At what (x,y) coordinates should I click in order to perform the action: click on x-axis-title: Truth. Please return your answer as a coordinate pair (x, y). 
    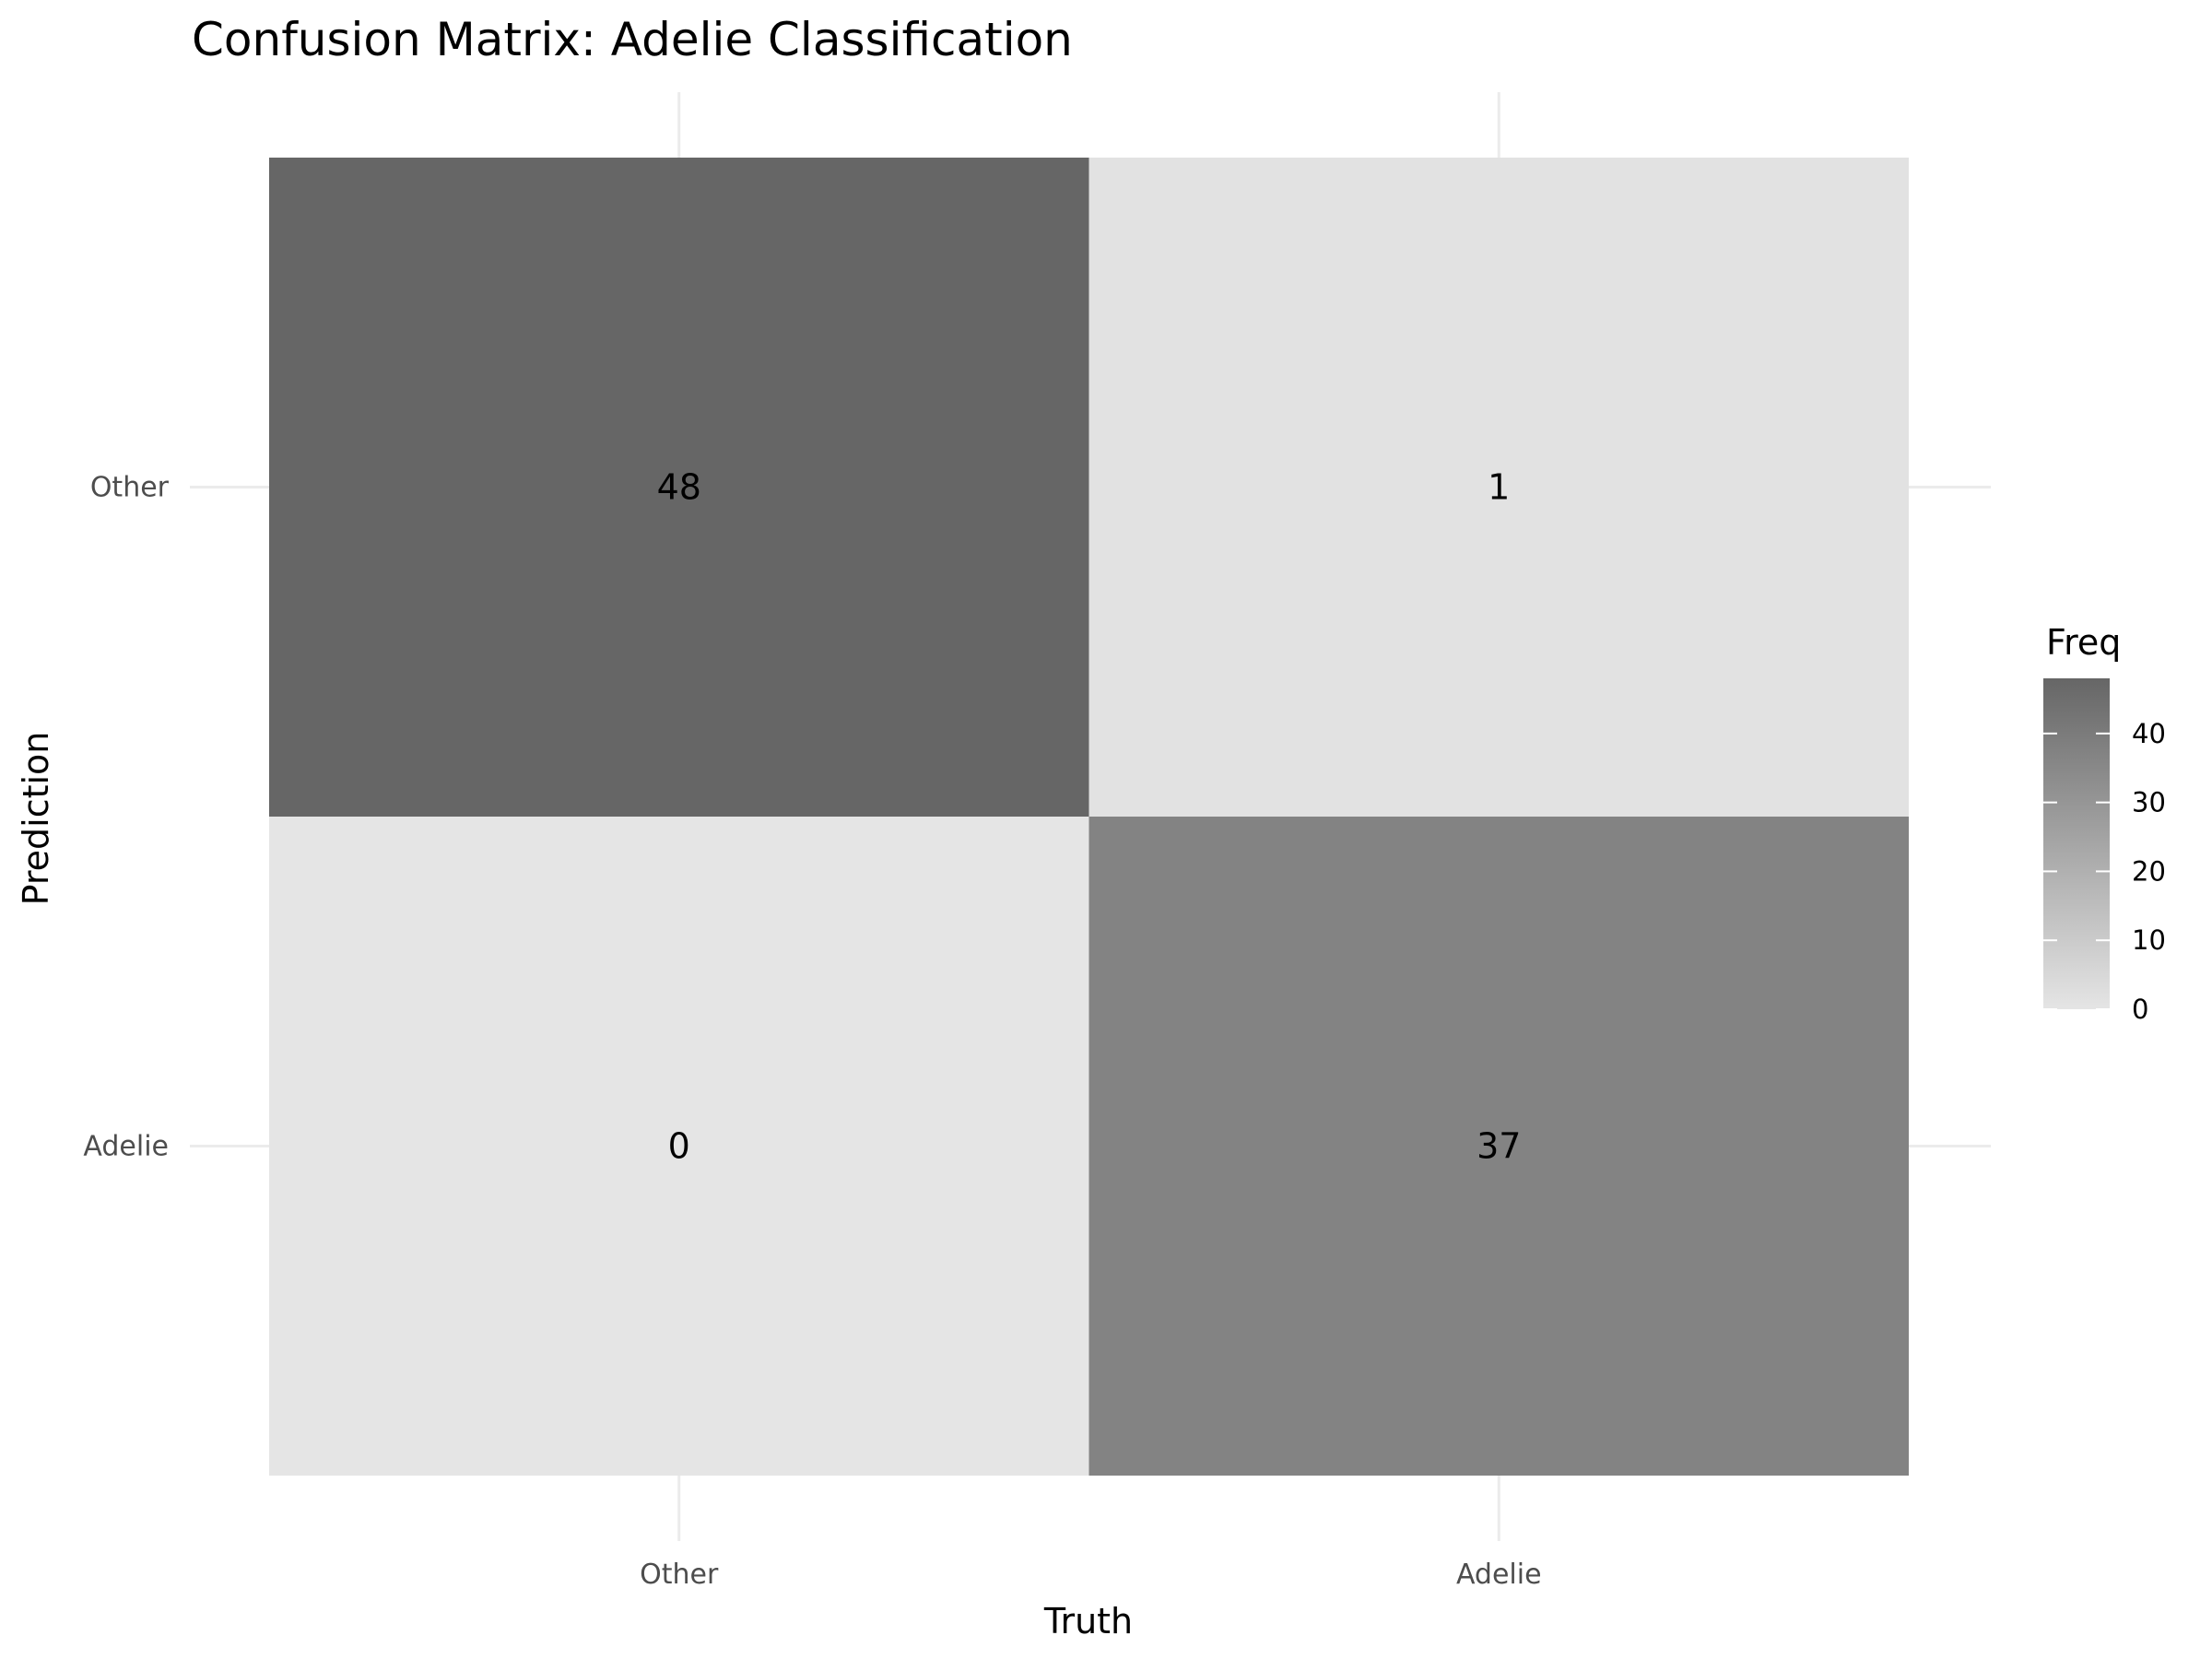
    Looking at the image, I should click on (1088, 1621).